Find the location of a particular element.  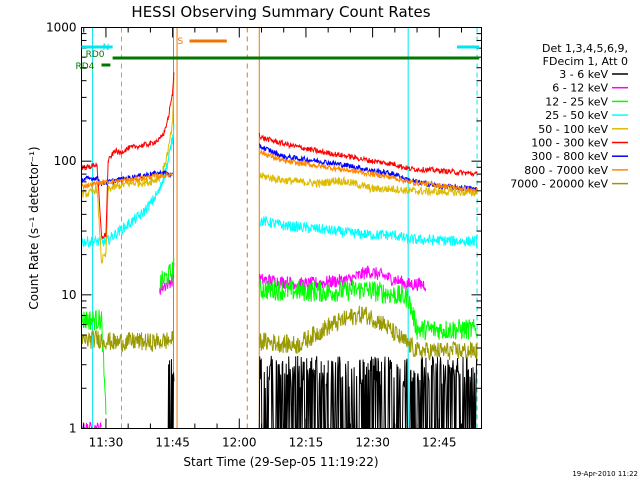

y-tick-label-100: 100 is located at coordinates (65, 161).